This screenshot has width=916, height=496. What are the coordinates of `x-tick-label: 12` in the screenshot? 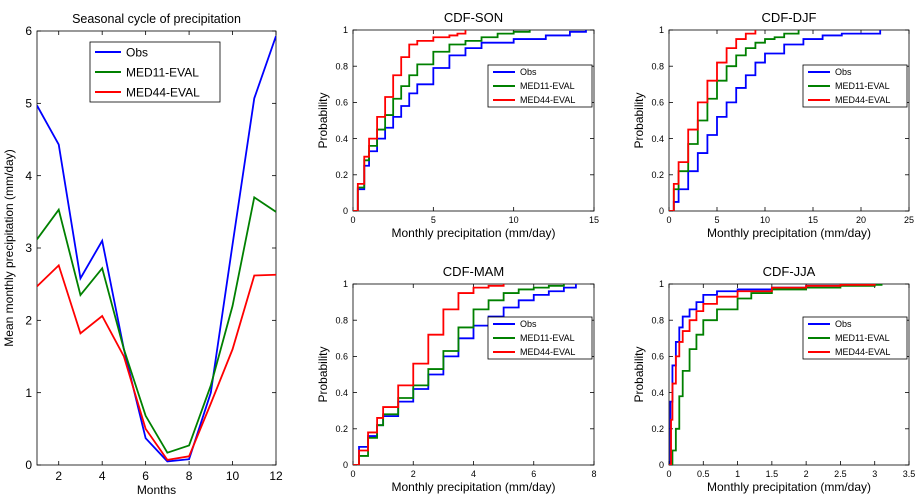 It's located at (276, 476).